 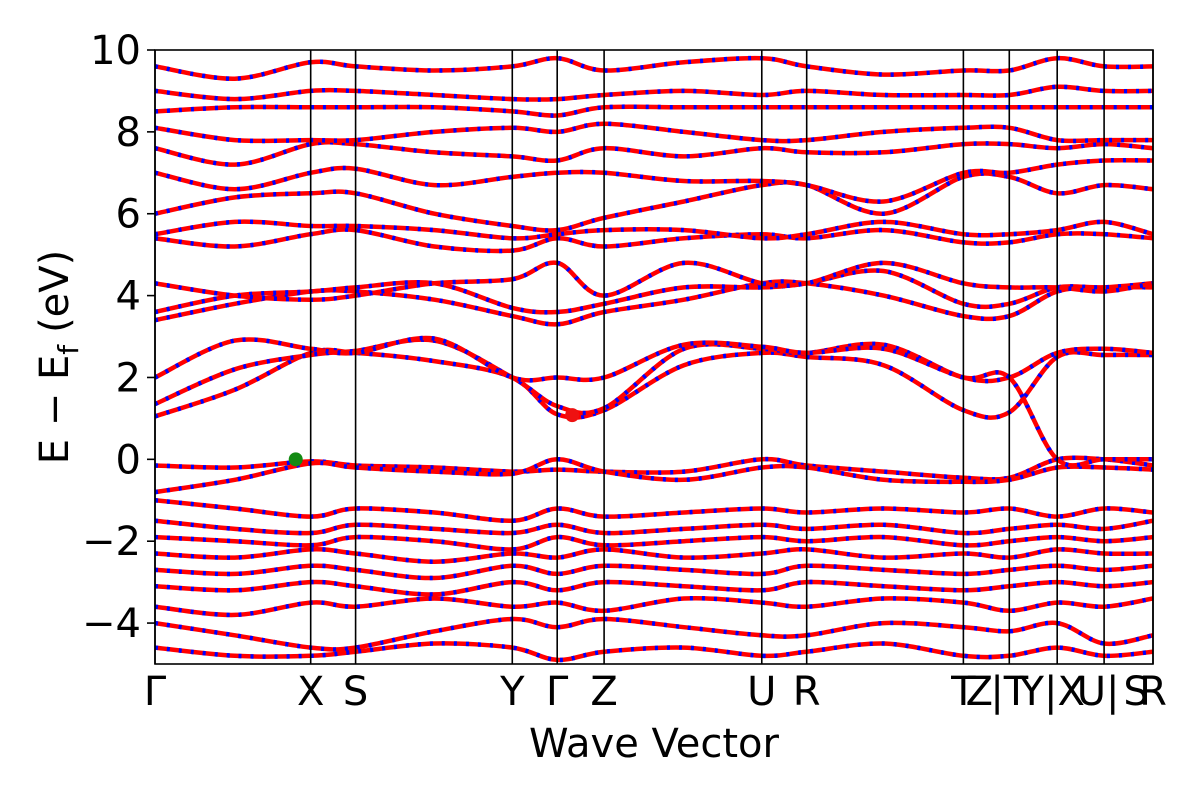 What do you see at coordinates (55, 410) in the screenshot?
I see `y-axis-label-main: E − E` at bounding box center [55, 410].